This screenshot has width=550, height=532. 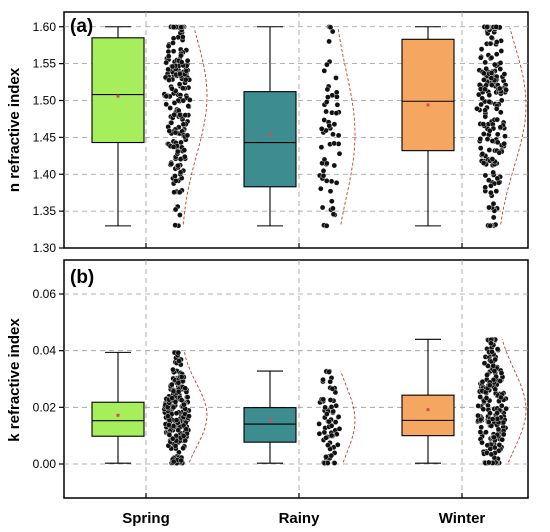 I want to click on x-category-labels: Spring Rainy Winter, so click(x=303, y=518).